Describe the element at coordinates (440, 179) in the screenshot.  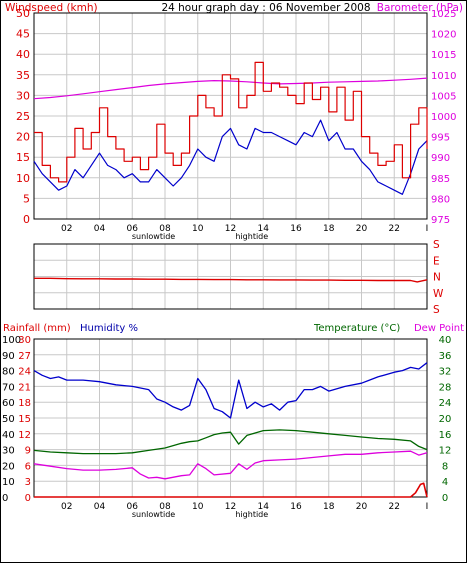
I see `wind-right-tick: 985` at that location.